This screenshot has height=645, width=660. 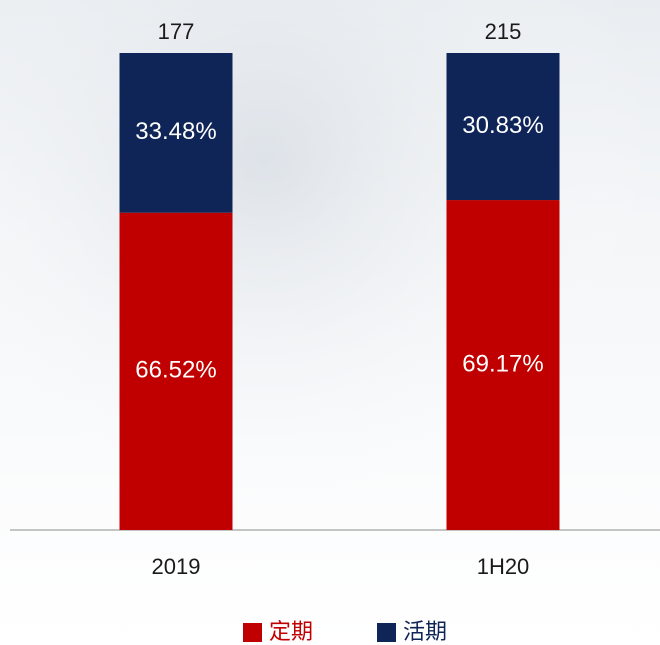 I want to click on total-label: 215, so click(x=503, y=31).